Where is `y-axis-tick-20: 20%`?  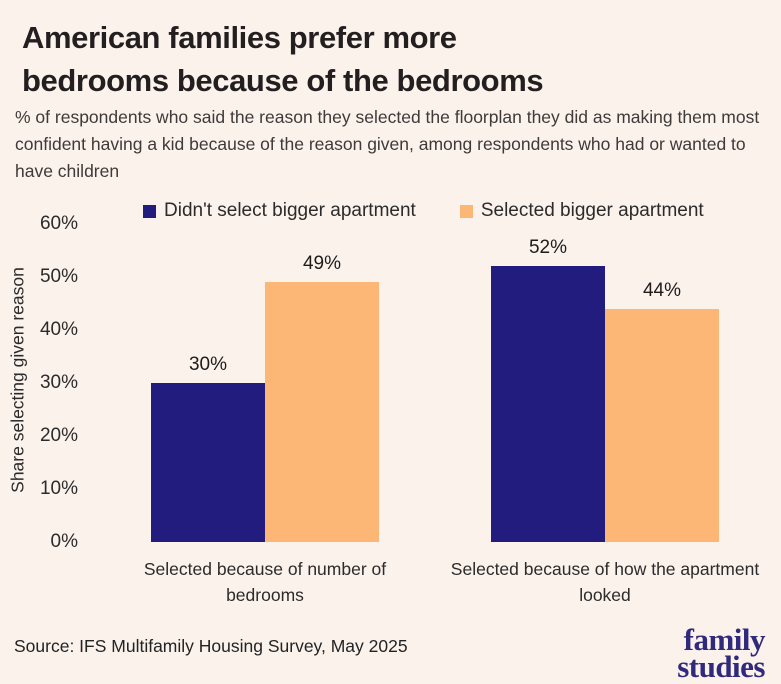
y-axis-tick-20: 20% is located at coordinates (58, 435).